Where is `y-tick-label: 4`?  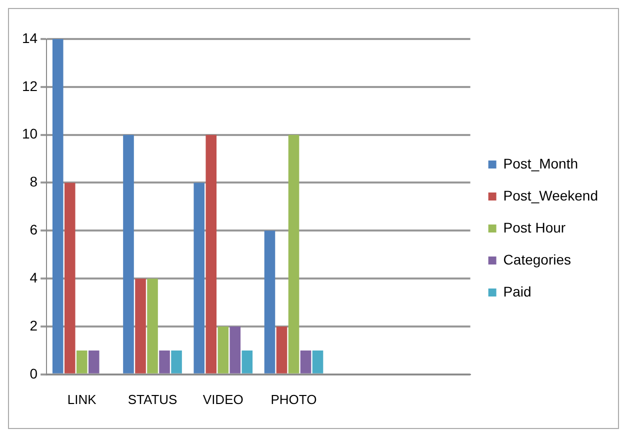
y-tick-label: 4 is located at coordinates (34, 277).